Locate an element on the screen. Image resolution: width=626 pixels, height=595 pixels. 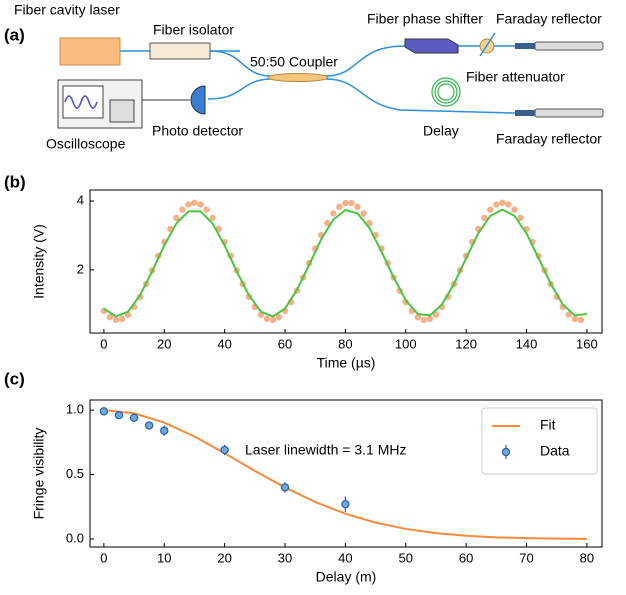
panel-label: (a) is located at coordinates (14, 34).